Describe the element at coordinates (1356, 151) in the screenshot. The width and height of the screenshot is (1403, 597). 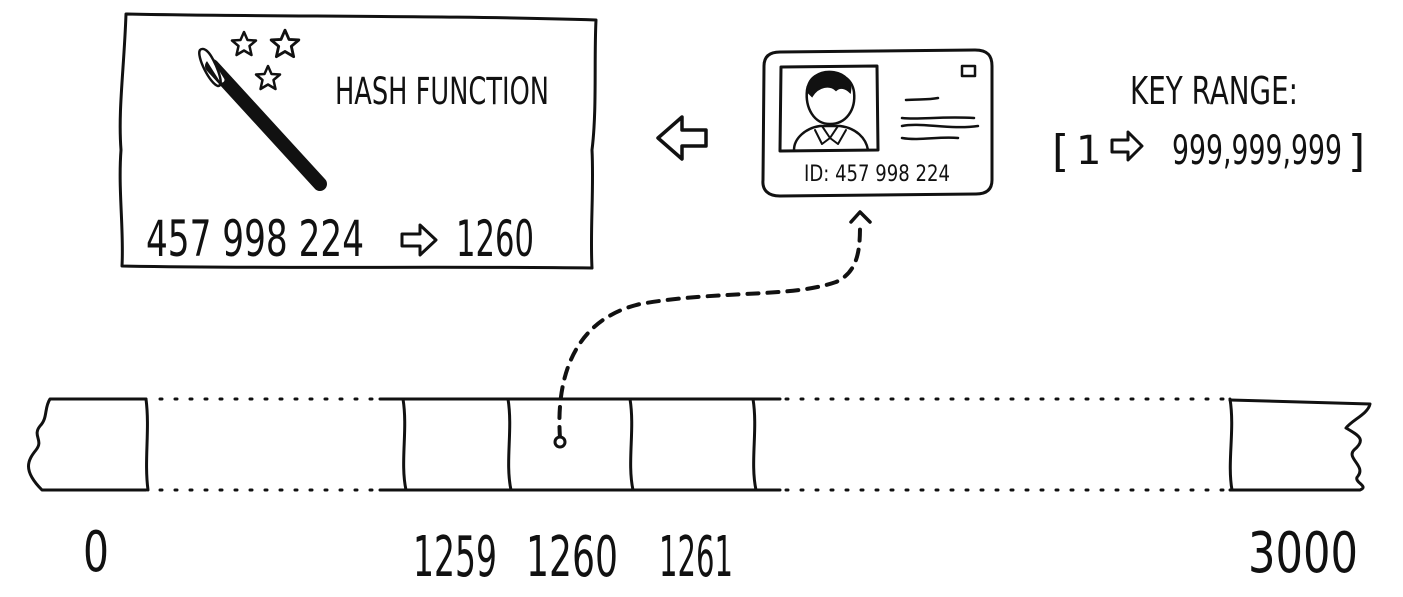
I see `key-range-close-bracket: ]` at that location.